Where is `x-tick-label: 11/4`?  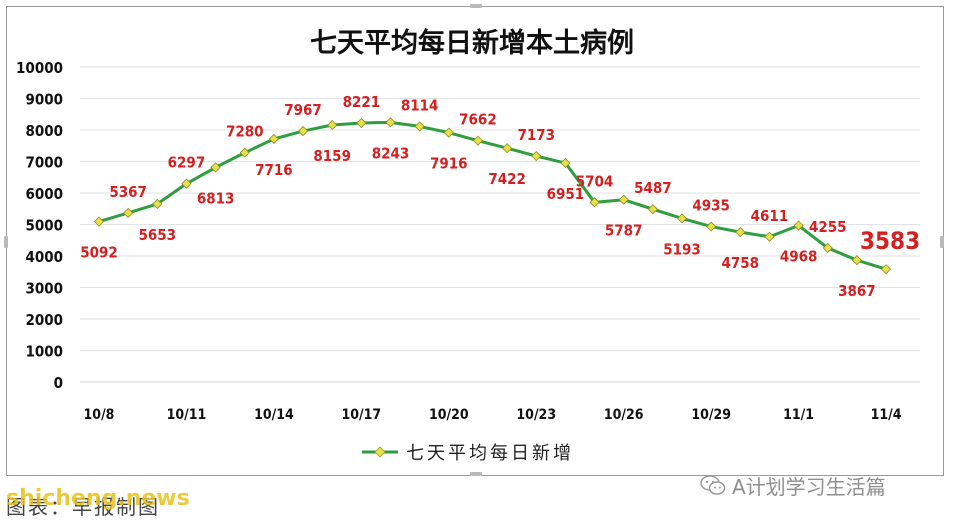
x-tick-label: 11/4 is located at coordinates (886, 415).